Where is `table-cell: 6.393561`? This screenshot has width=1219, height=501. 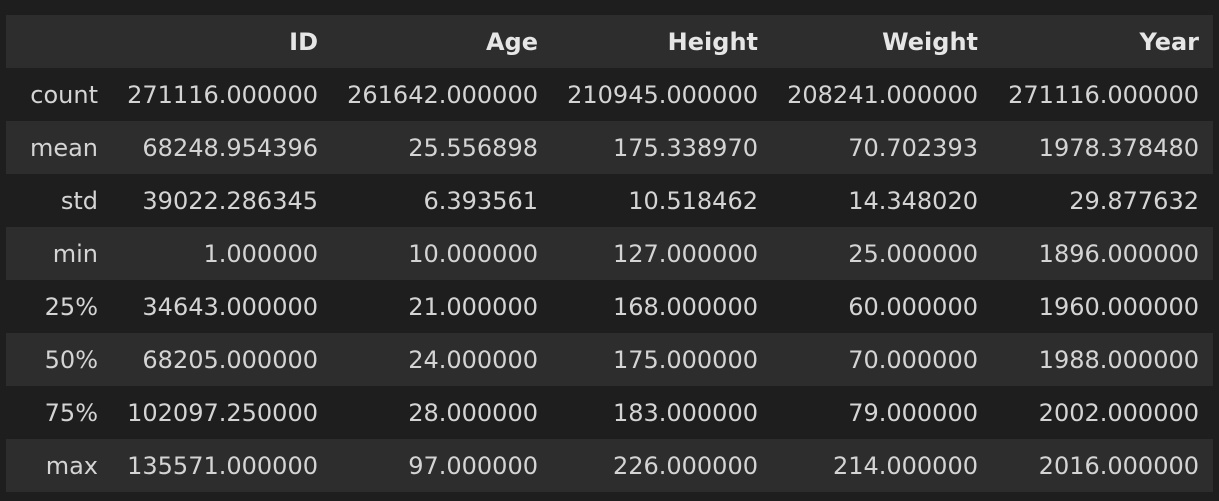 table-cell: 6.393561 is located at coordinates (480, 200).